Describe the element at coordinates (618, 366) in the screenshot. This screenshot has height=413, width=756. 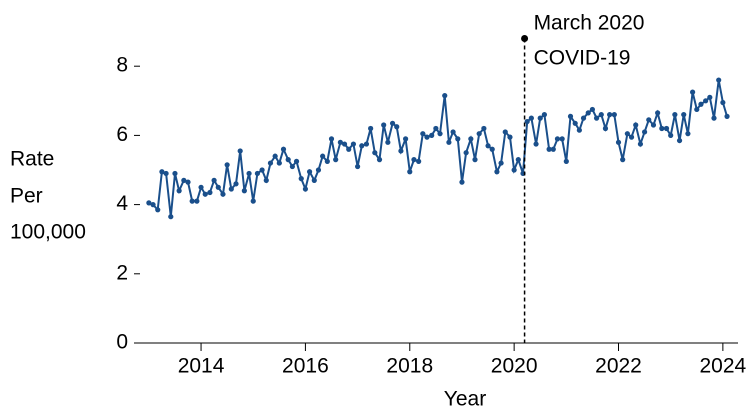
I see `x-tick-label: 2022` at that location.